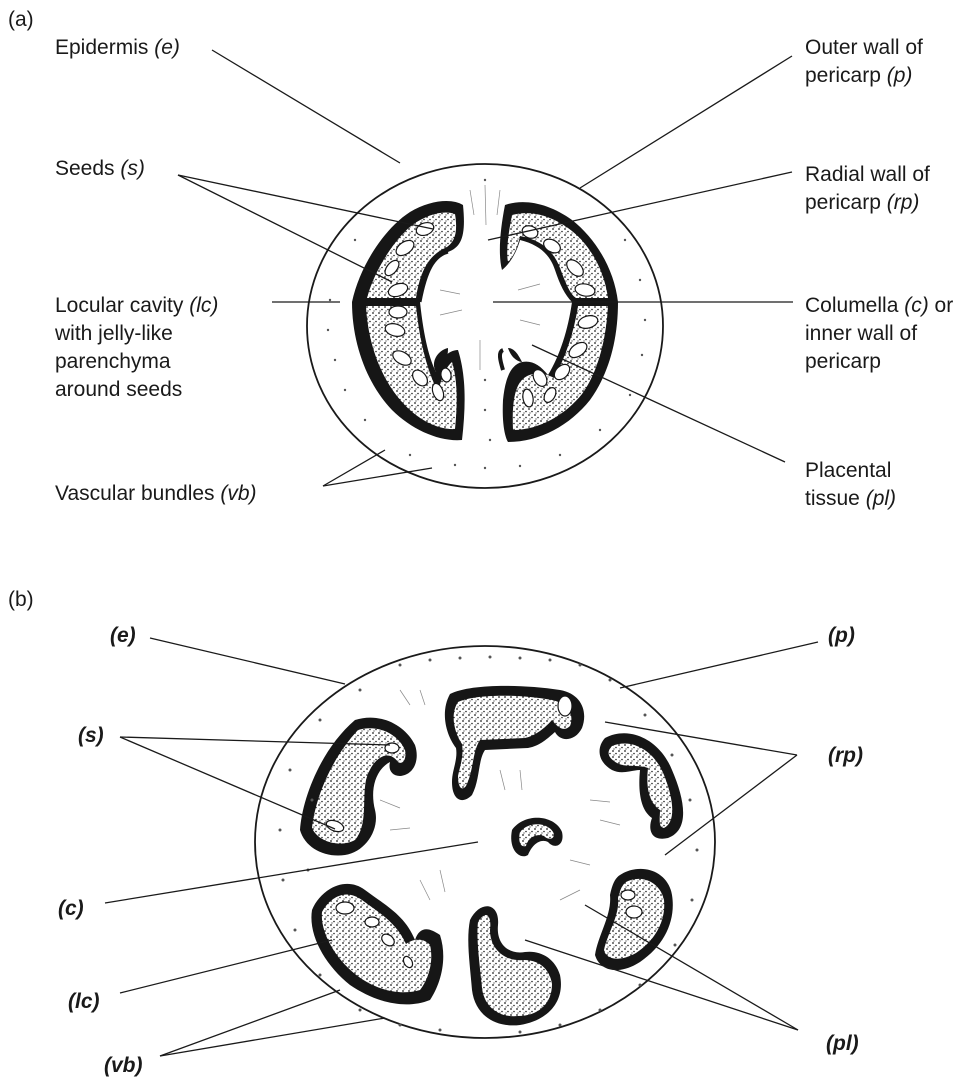 This screenshot has width=972, height=1086. I want to click on label-b-c: (c), so click(71, 908).